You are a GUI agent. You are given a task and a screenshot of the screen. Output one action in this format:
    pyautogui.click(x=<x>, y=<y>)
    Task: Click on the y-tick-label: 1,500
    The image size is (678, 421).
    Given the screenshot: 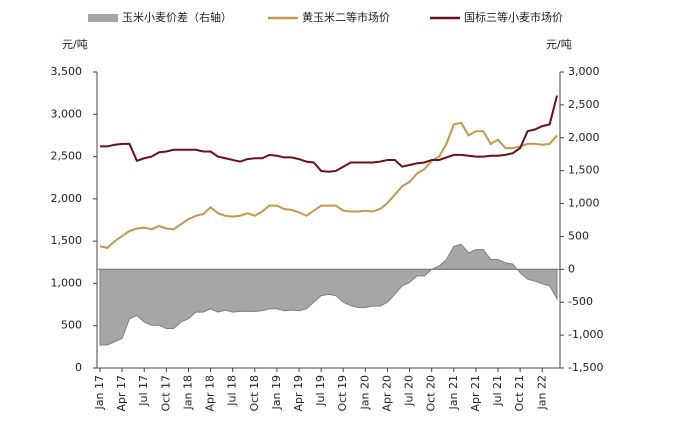 What is the action you would take?
    pyautogui.click(x=67, y=240)
    